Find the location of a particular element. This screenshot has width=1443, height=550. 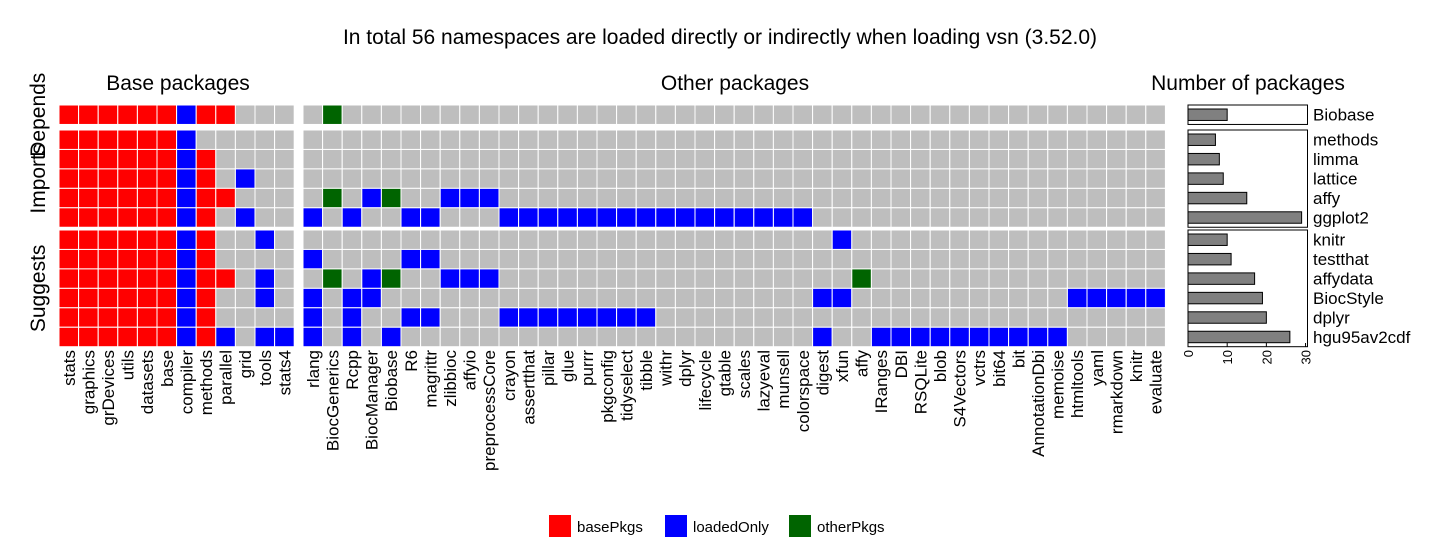

legend-label: basePkgs is located at coordinates (610, 527).